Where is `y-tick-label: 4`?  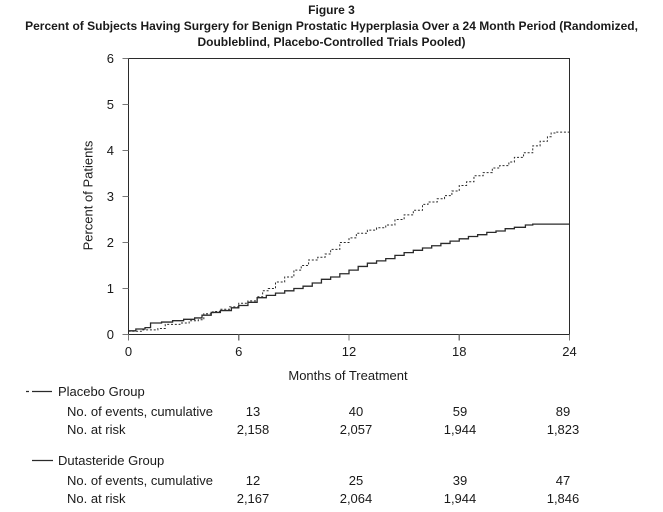
y-tick-label: 4 is located at coordinates (110, 150).